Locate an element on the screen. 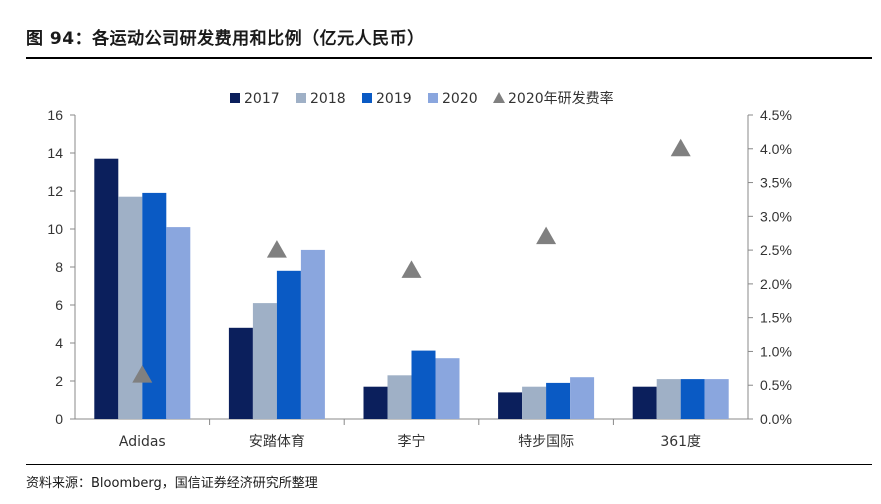  left-tick-label: 8 is located at coordinates (59, 267).